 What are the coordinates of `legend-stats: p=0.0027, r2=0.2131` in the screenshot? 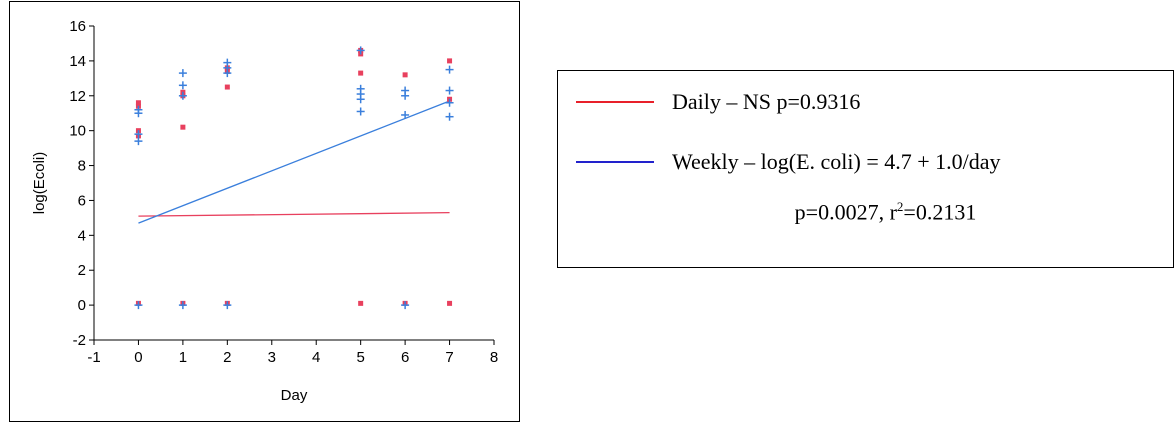 It's located at (865, 212).